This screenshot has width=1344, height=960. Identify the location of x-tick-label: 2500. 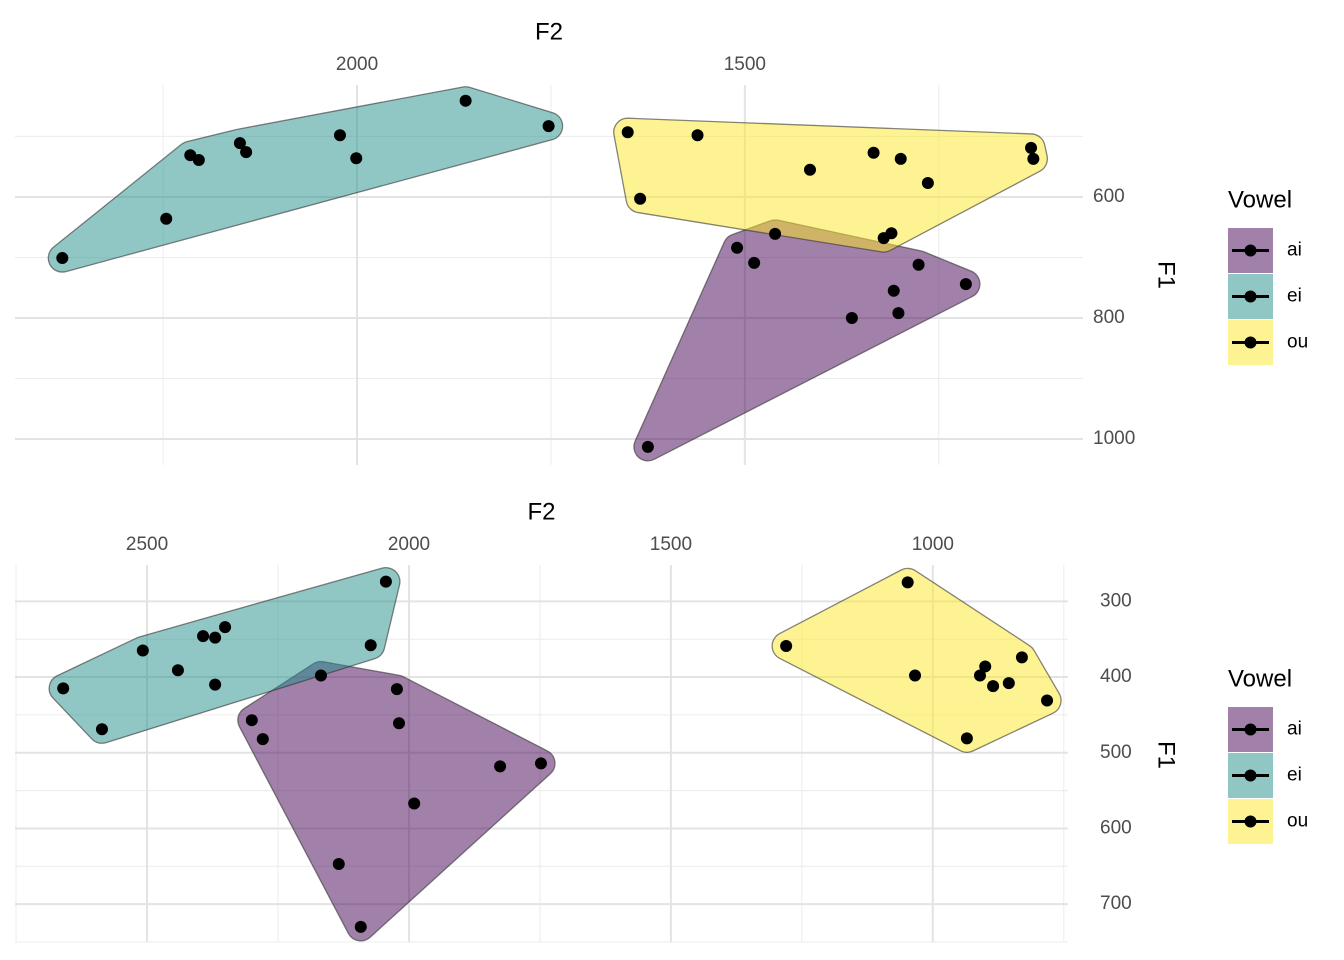
(147, 544).